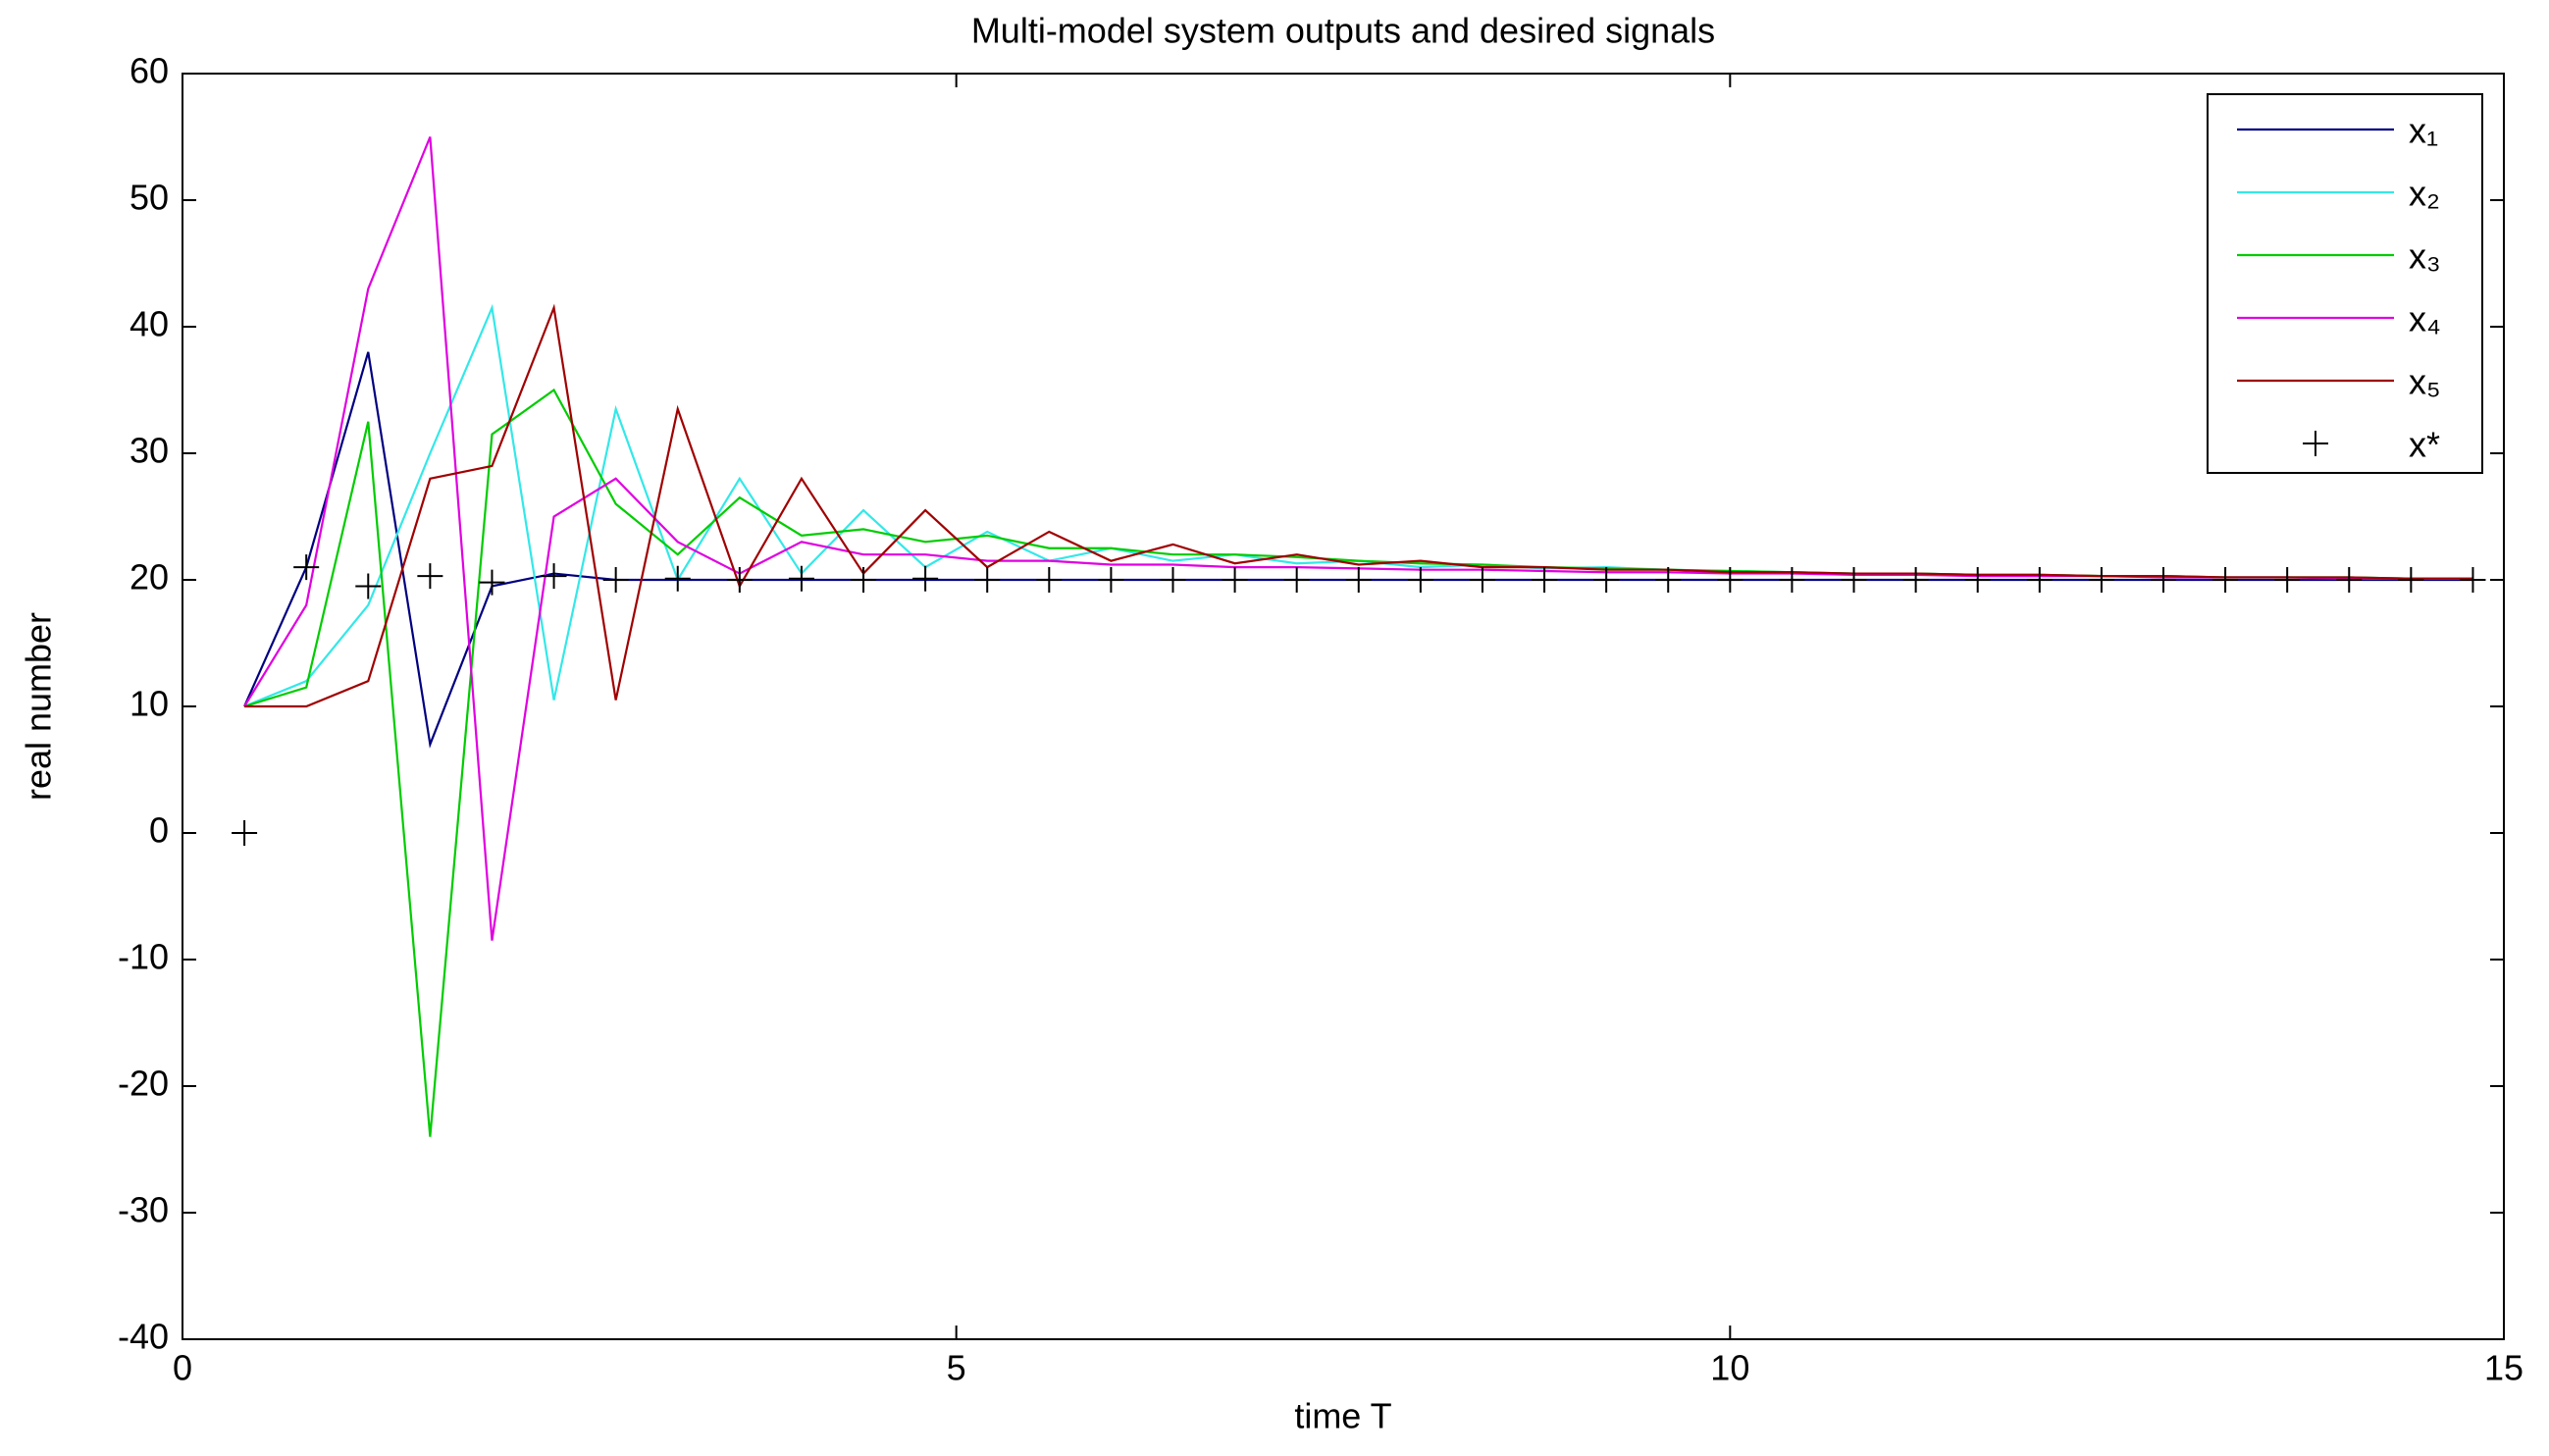 Image resolution: width=2549 pixels, height=1456 pixels. I want to click on x-tick-label: 5, so click(956, 1368).